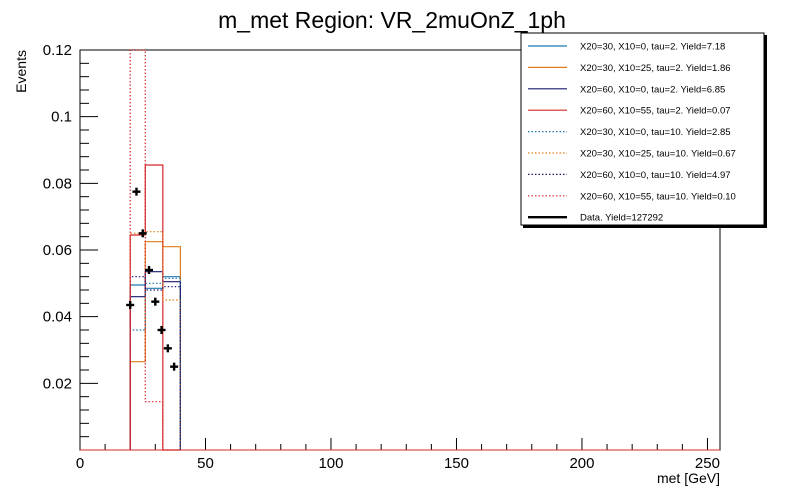  What do you see at coordinates (57, 183) in the screenshot?
I see `y-tick-label: 0.08` at bounding box center [57, 183].